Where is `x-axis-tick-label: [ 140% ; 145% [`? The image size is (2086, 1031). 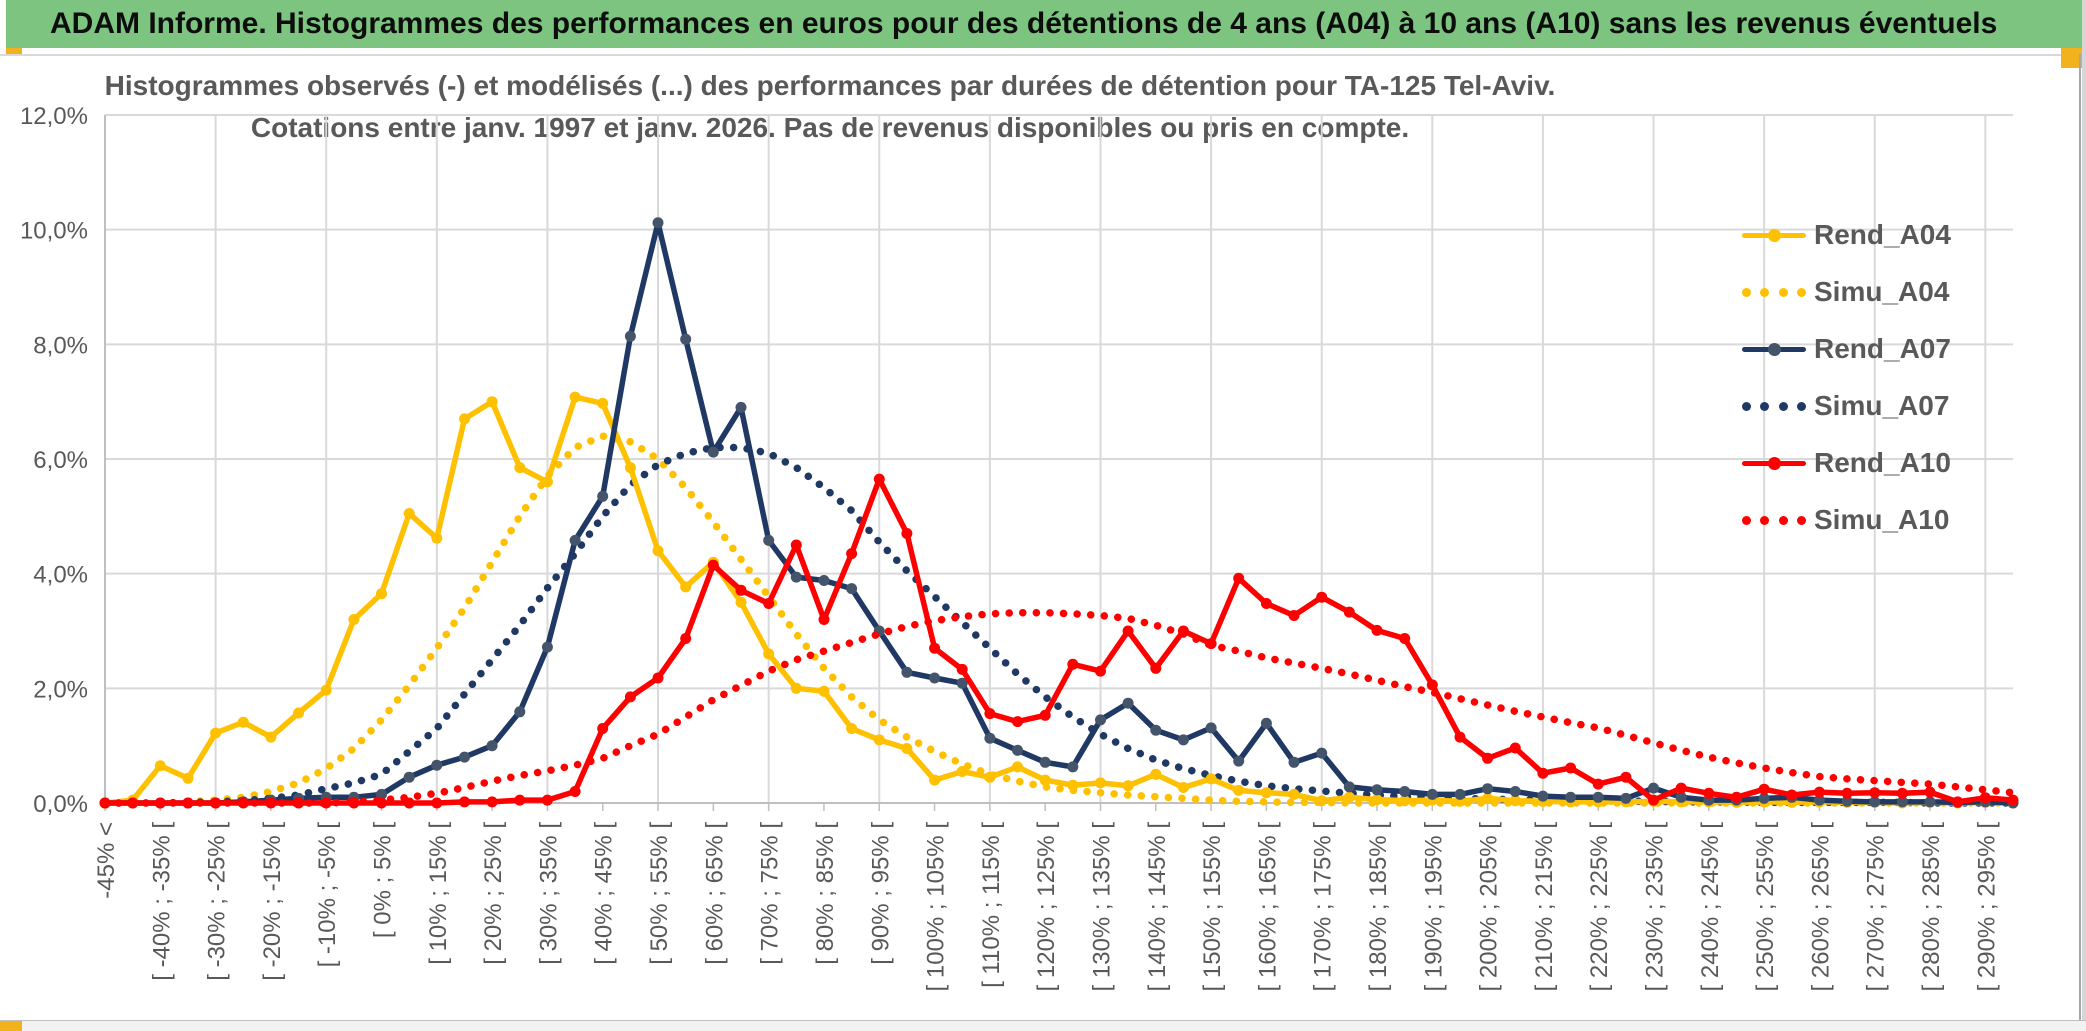 x-axis-tick-label: [ 140% ; 145% [ is located at coordinates (1157, 907).